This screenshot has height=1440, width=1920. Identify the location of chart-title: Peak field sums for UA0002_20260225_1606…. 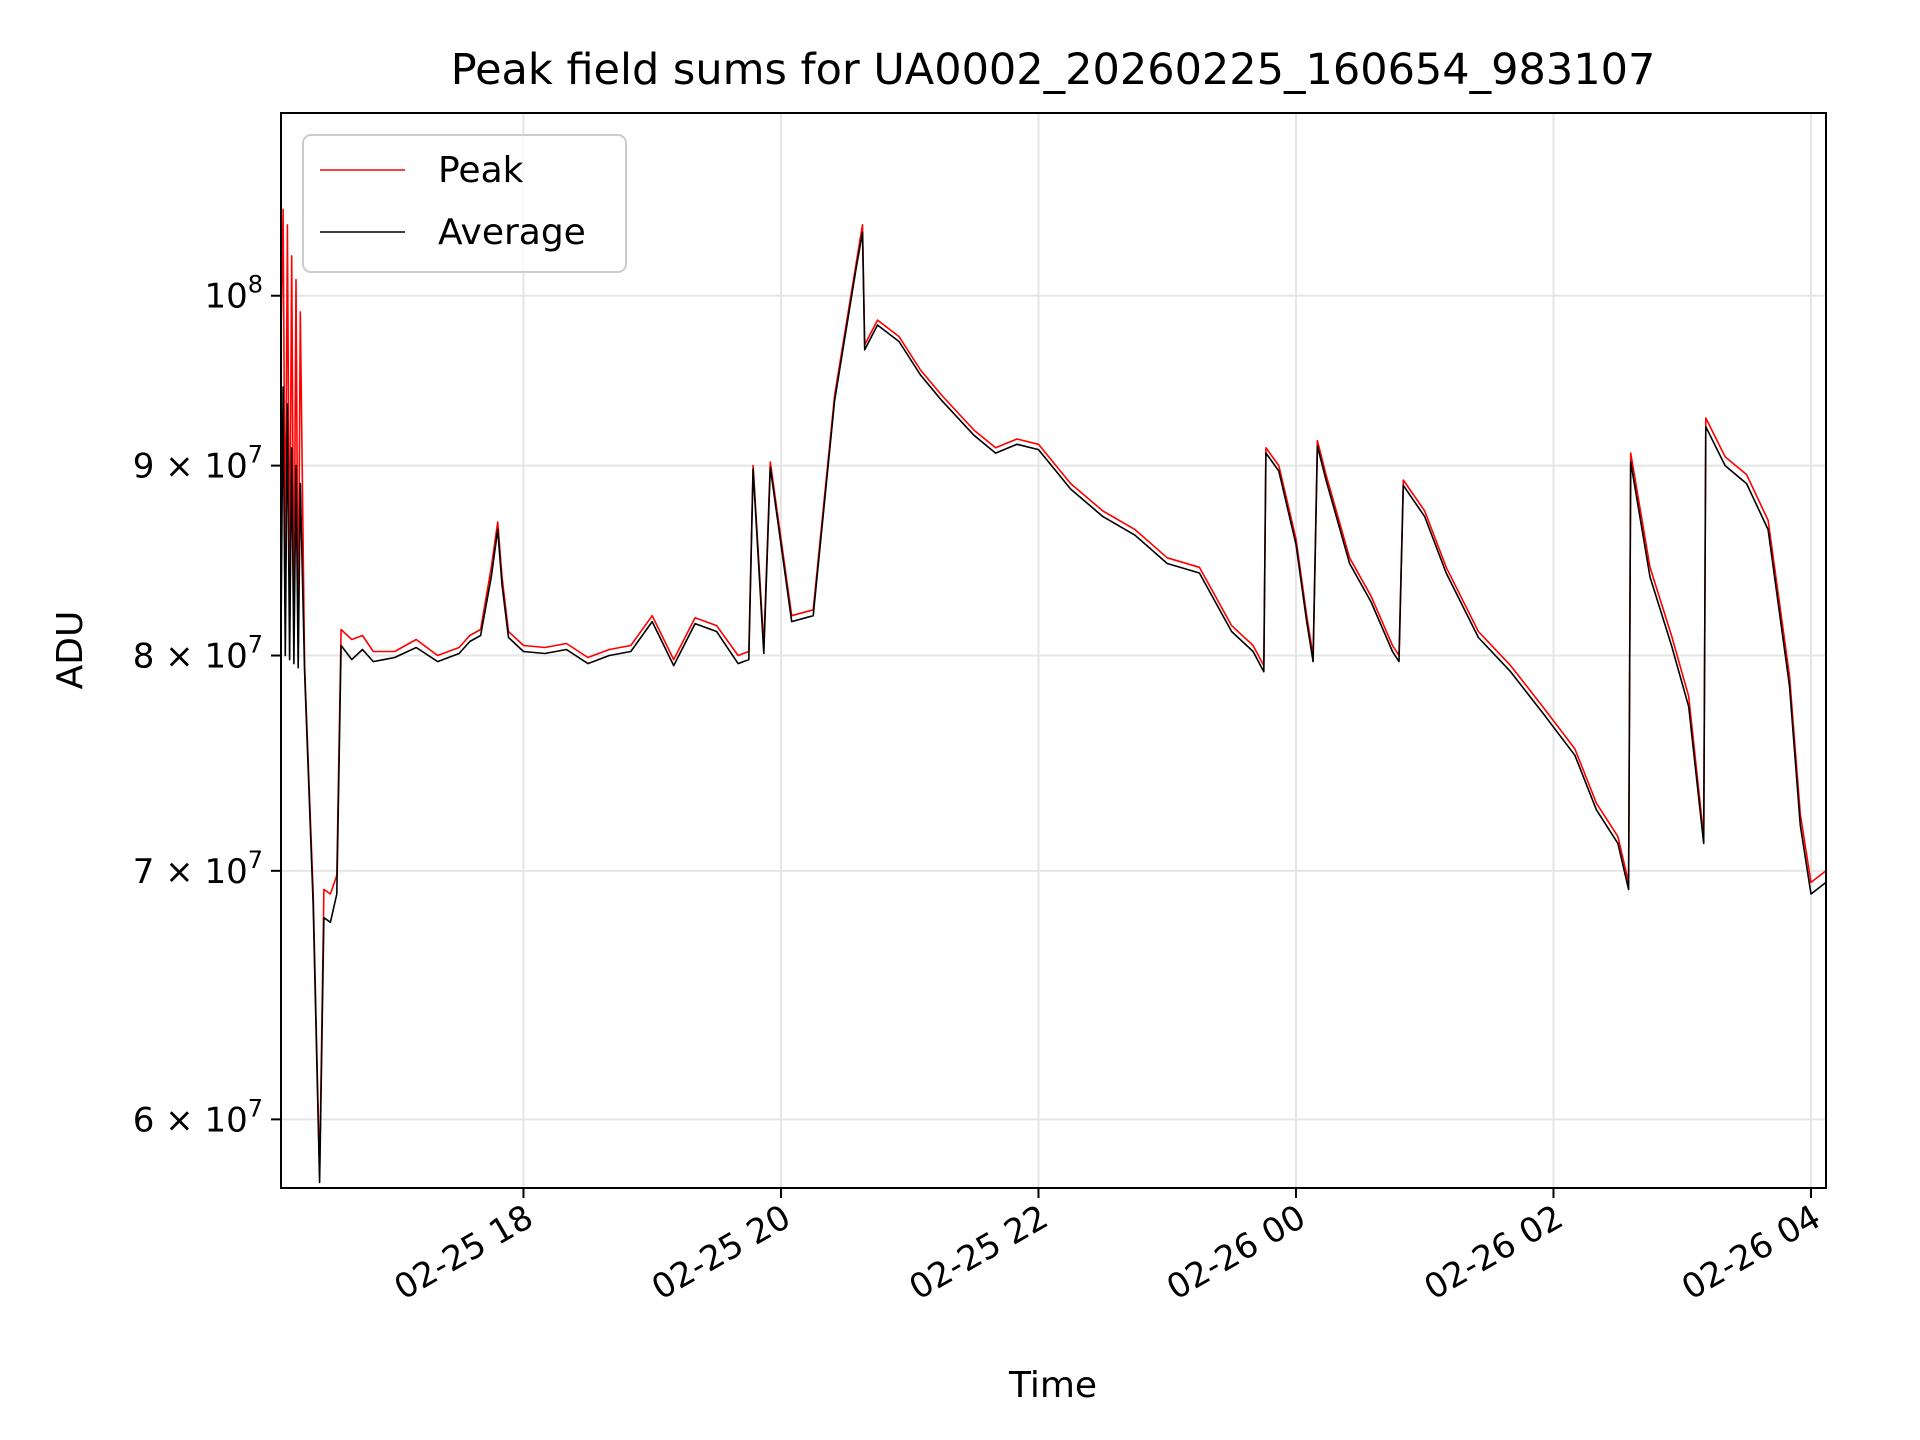
(1053, 70).